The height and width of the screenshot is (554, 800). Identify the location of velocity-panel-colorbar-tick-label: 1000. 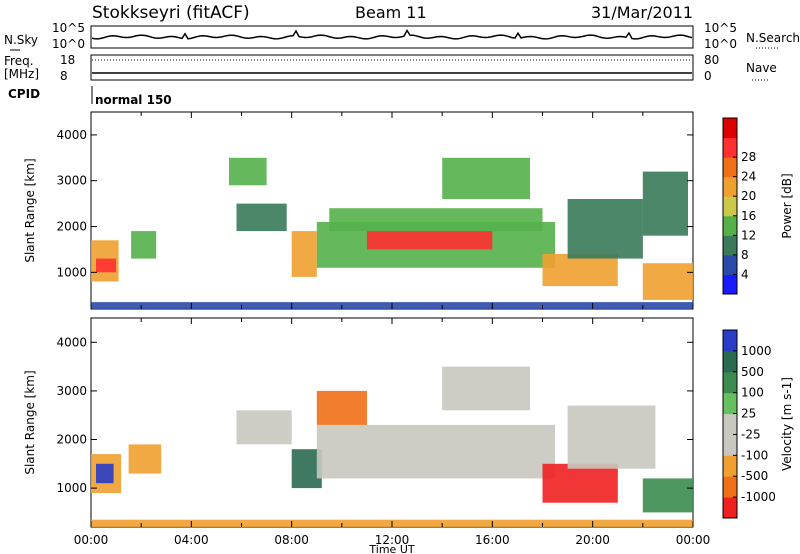
(756, 351).